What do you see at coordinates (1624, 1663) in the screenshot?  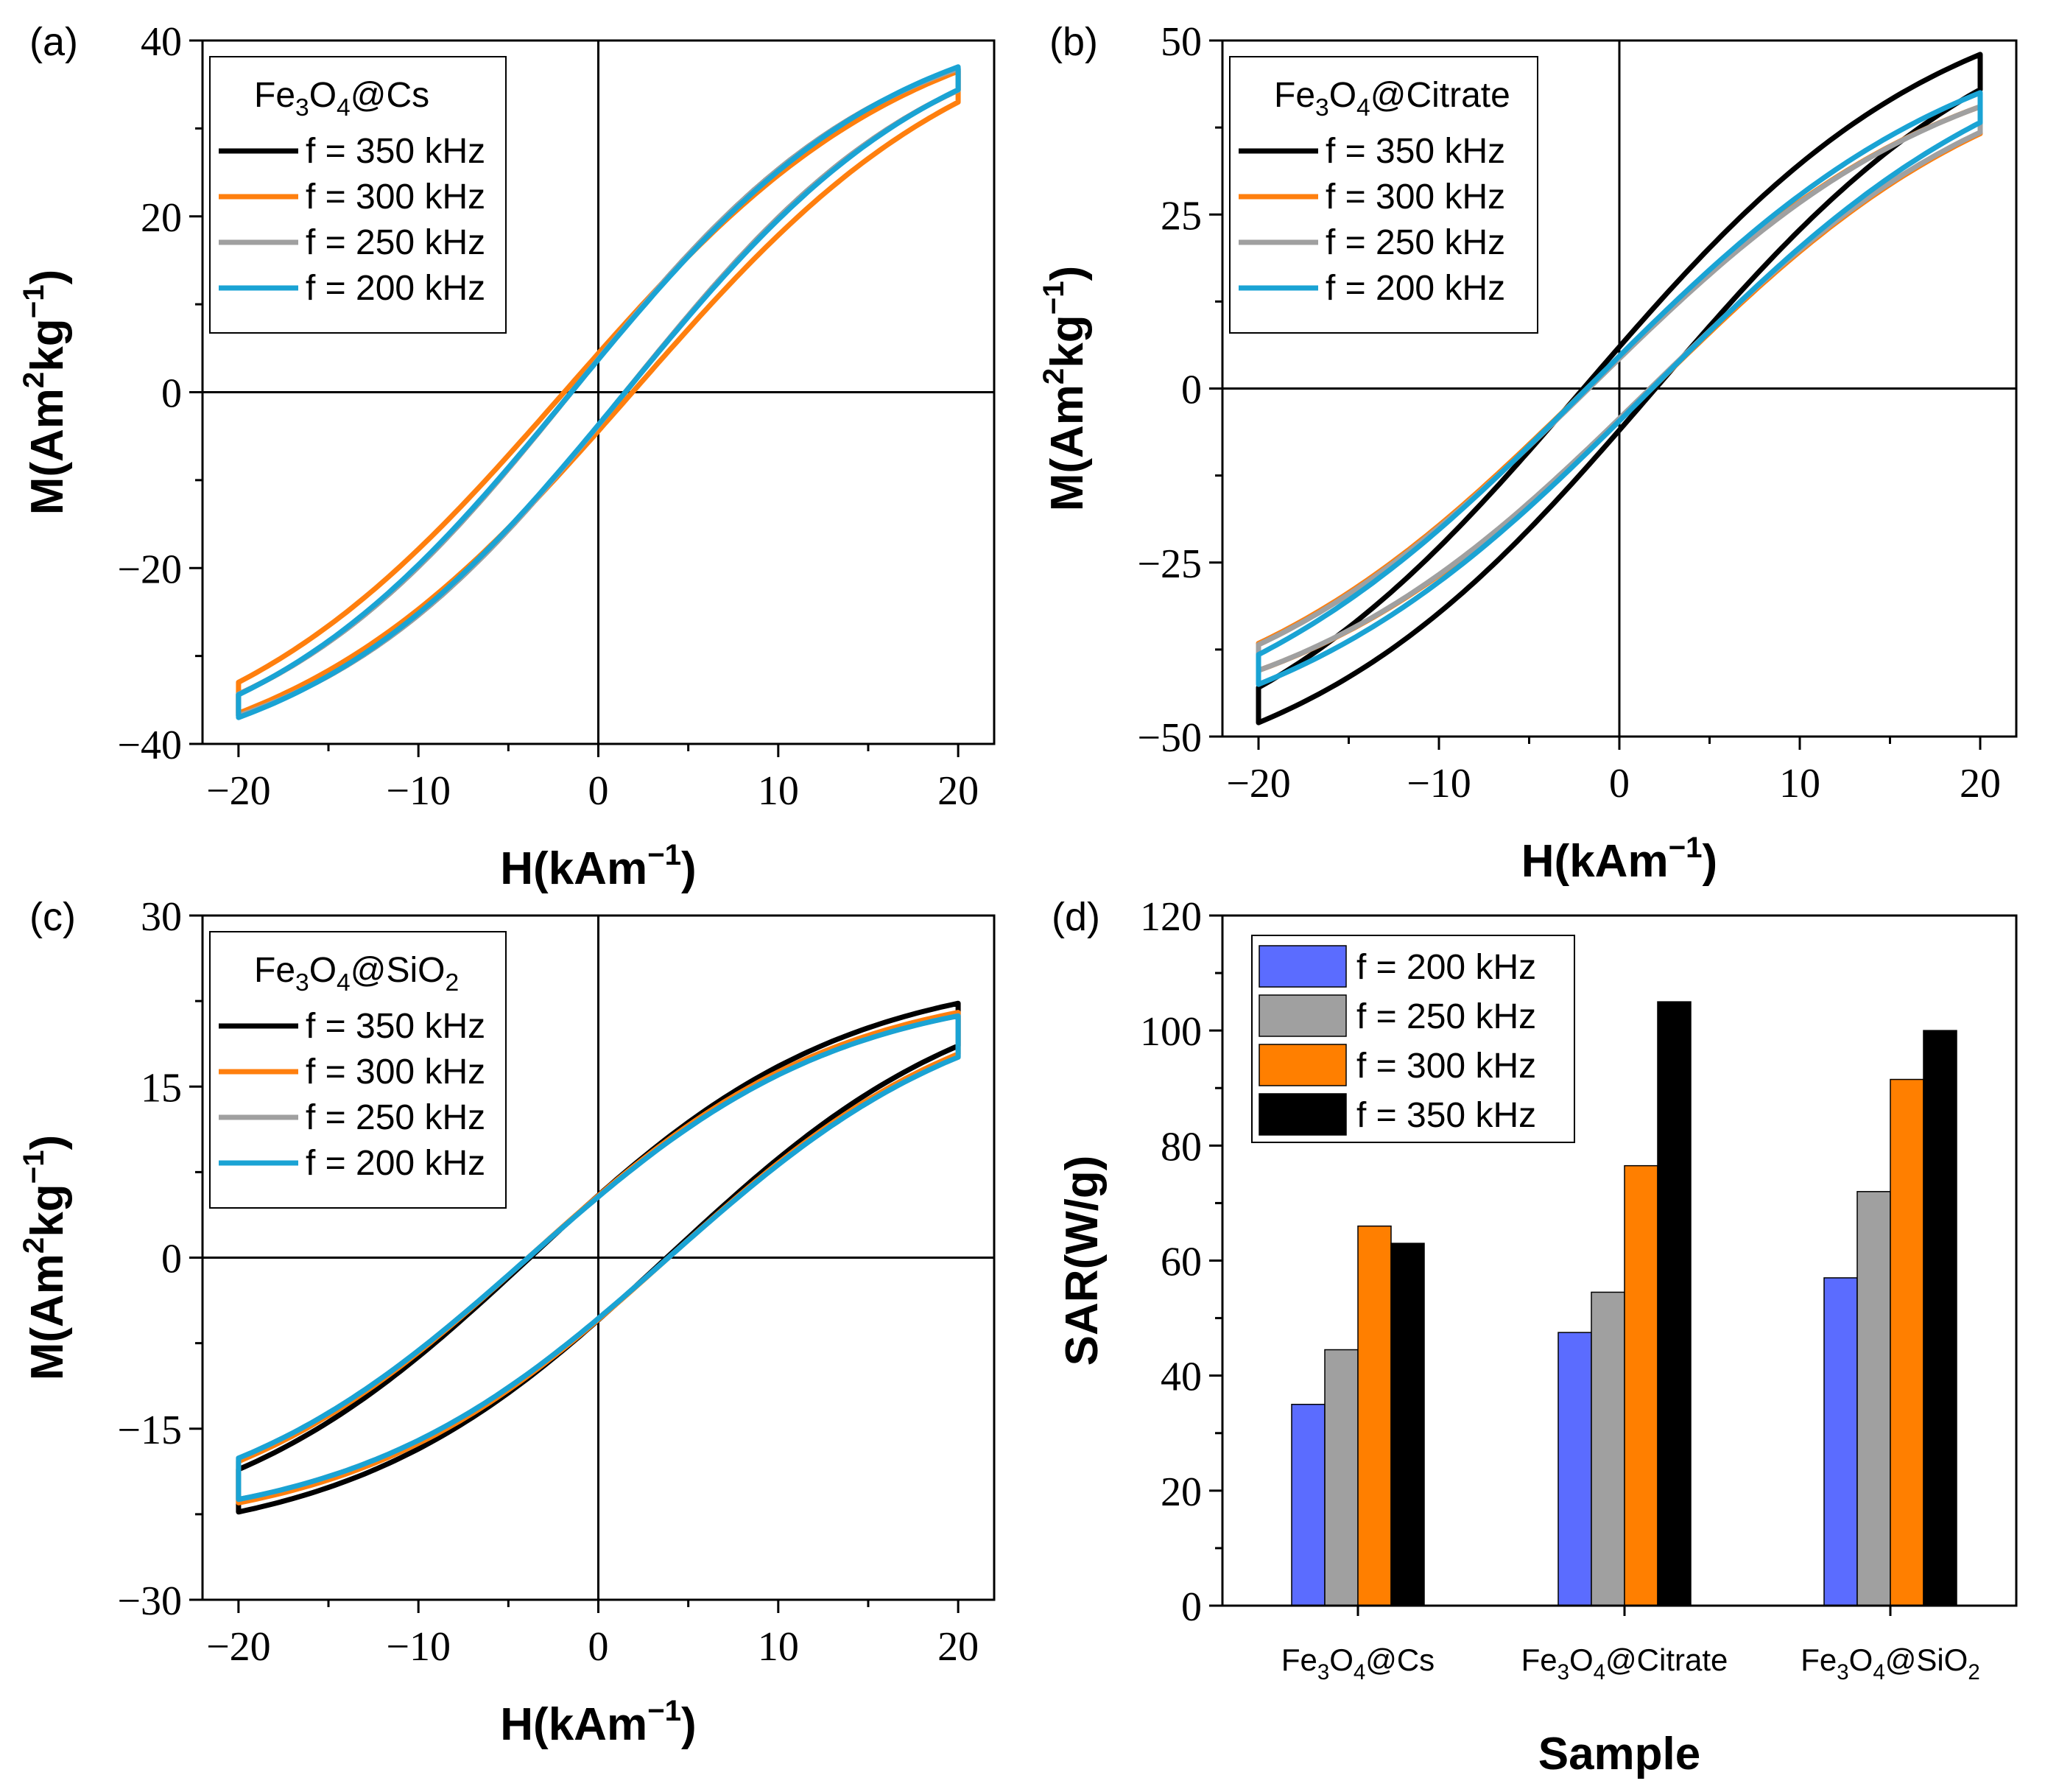 I see `category-label: Fe3O4@Citrate` at bounding box center [1624, 1663].